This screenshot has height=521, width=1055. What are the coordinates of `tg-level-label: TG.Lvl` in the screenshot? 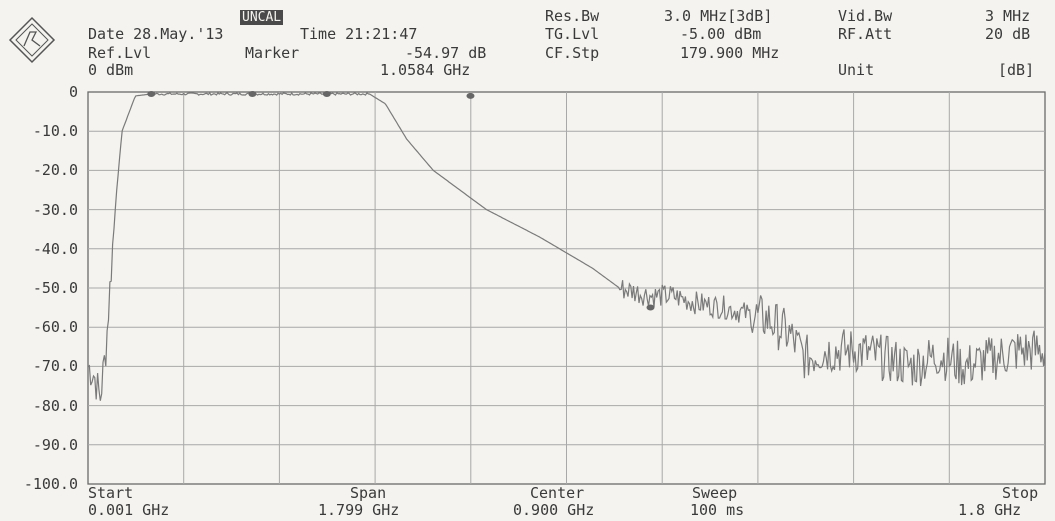 It's located at (572, 34).